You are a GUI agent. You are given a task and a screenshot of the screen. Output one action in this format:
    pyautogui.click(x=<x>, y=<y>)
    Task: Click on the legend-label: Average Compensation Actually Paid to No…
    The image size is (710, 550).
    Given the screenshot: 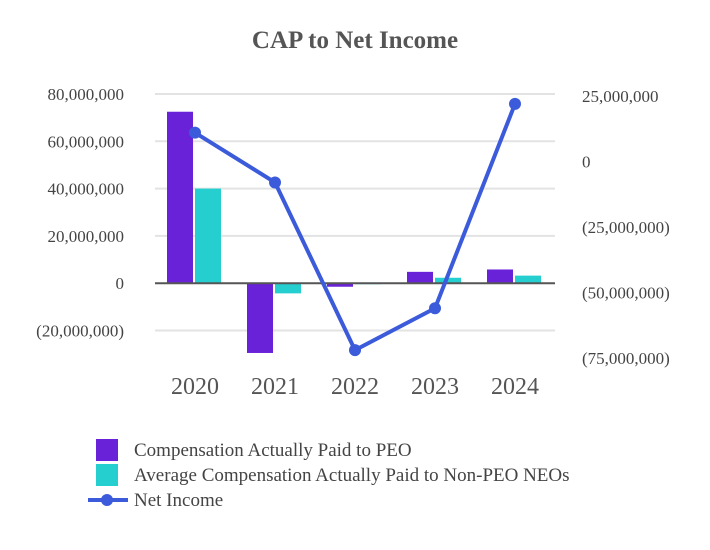 What is the action you would take?
    pyautogui.click(x=352, y=475)
    